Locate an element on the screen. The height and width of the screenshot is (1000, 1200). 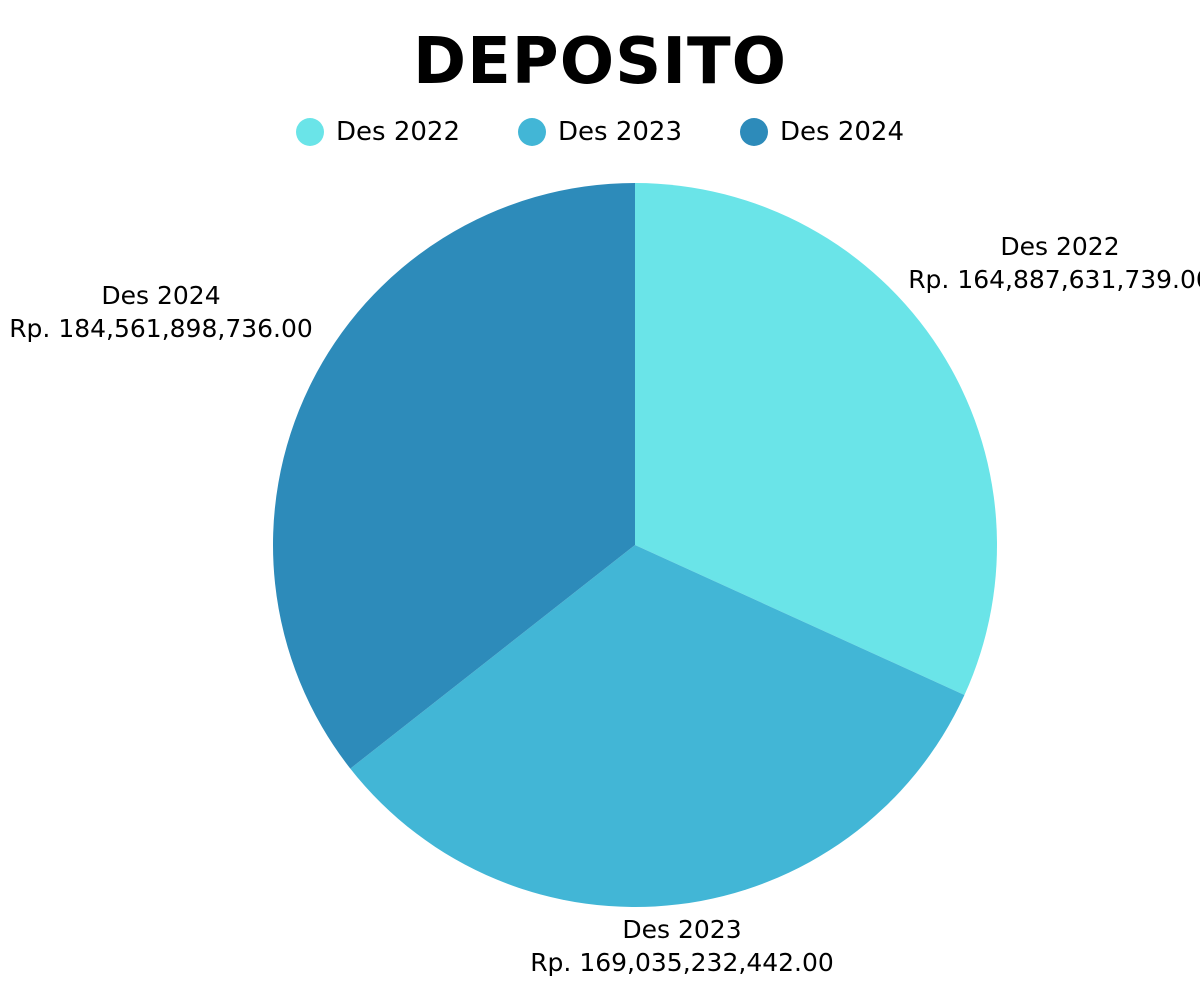
slice-label-des-2022: Des 2022 Rp. 164,887,631,739.00 is located at coordinates (1050, 263).